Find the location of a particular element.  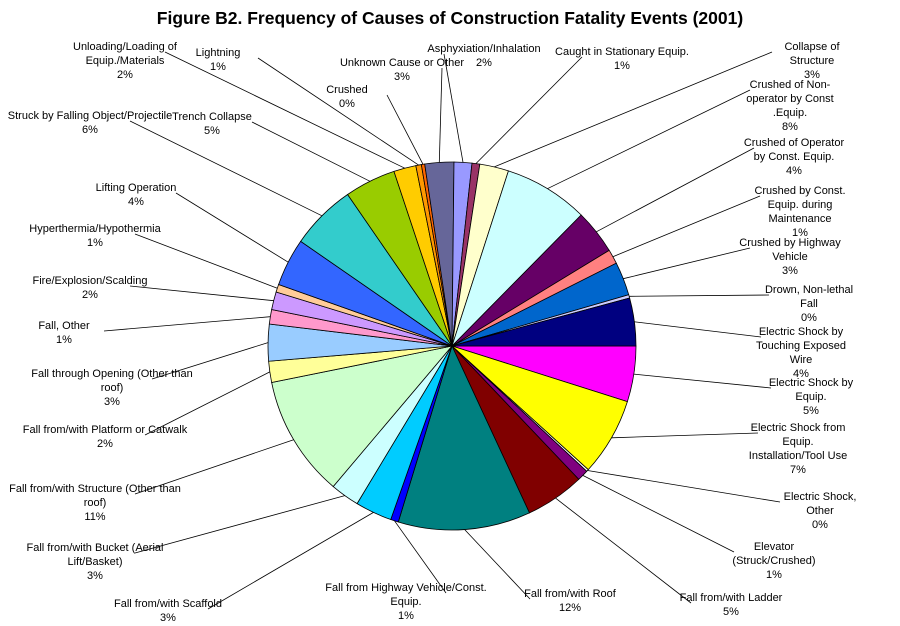

slice-label: Fall through Opening (Other than roof) 3% is located at coordinates (112, 388).